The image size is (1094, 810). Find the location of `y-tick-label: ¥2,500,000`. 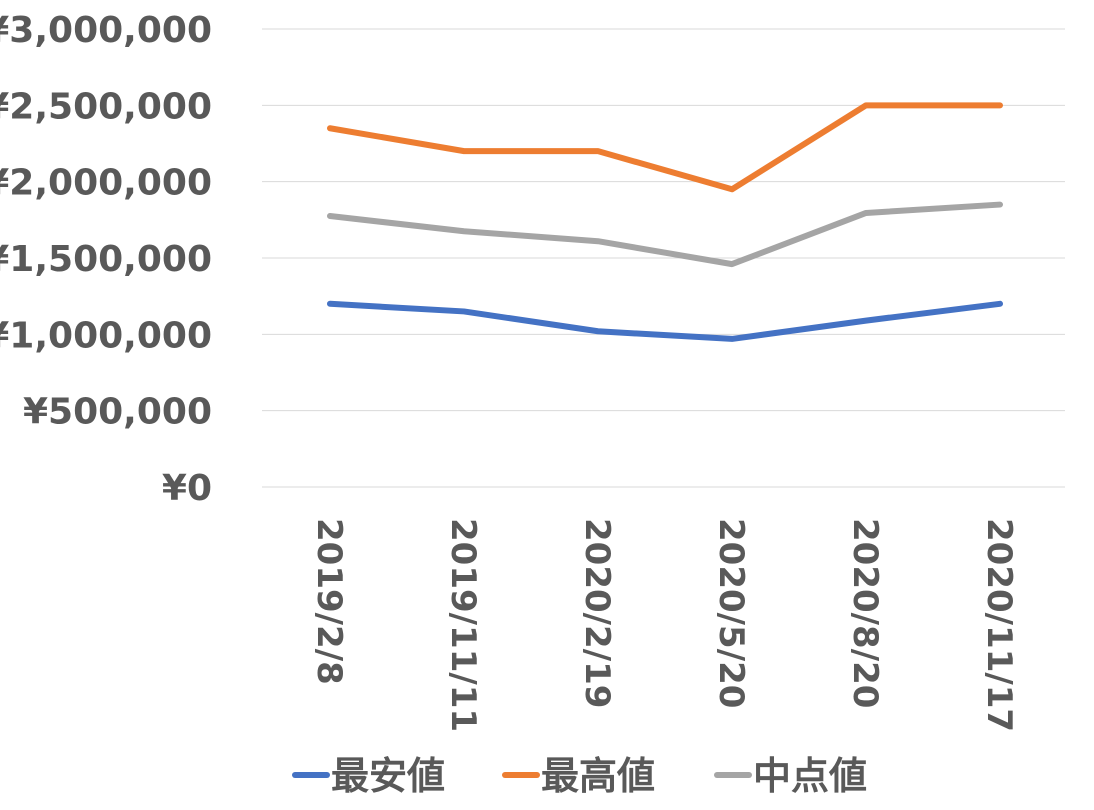

y-tick-label: ¥2,500,000 is located at coordinates (106, 106).